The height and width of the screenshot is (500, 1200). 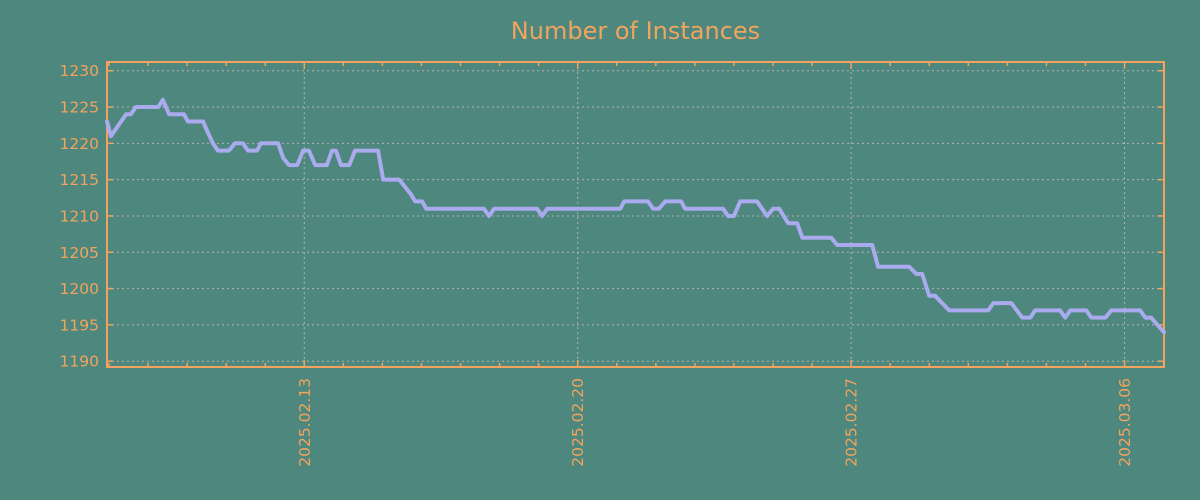 What do you see at coordinates (79, 362) in the screenshot?
I see `y-tick-label: 1190` at bounding box center [79, 362].